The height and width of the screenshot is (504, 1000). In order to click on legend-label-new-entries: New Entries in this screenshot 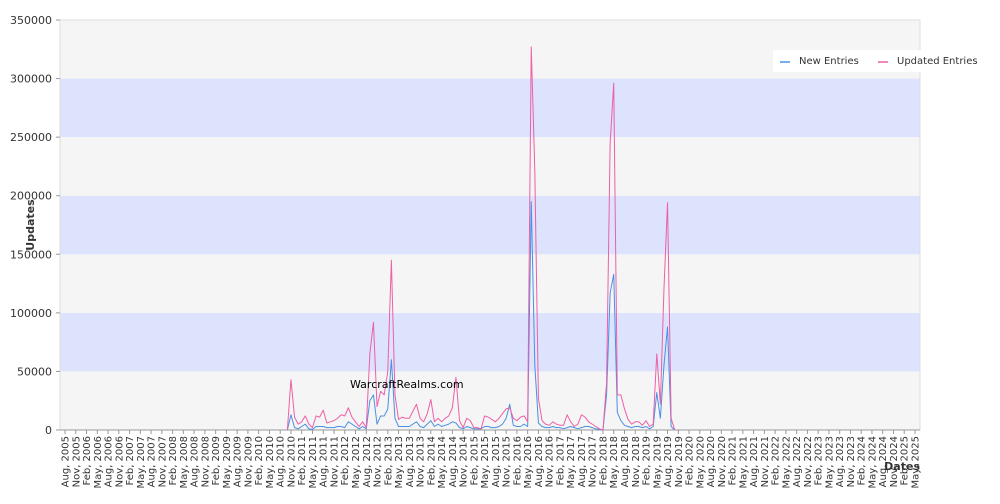, I will do `click(829, 61)`.